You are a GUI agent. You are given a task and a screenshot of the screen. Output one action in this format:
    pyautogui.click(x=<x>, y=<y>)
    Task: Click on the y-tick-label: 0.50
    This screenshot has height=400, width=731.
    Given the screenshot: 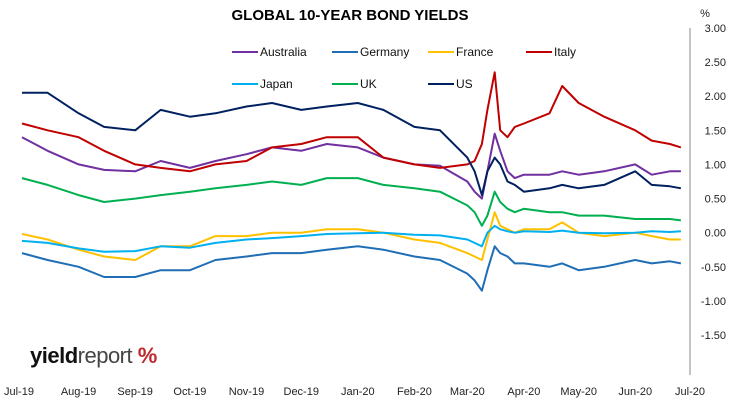 What is the action you would take?
    pyautogui.click(x=715, y=200)
    